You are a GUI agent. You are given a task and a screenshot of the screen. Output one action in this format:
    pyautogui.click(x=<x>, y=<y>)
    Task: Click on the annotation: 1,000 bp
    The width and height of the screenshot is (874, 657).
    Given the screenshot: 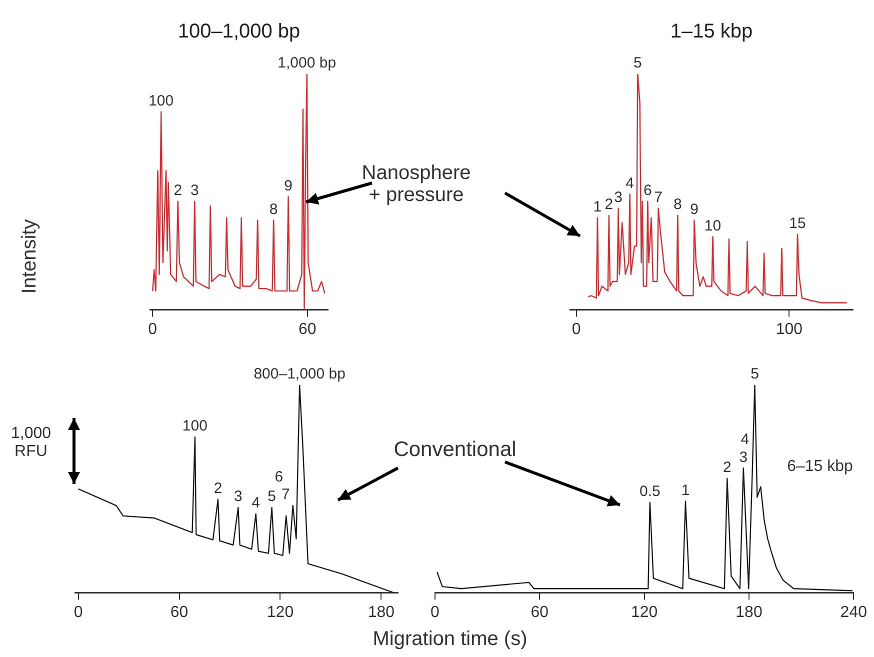 What is the action you would take?
    pyautogui.click(x=307, y=63)
    